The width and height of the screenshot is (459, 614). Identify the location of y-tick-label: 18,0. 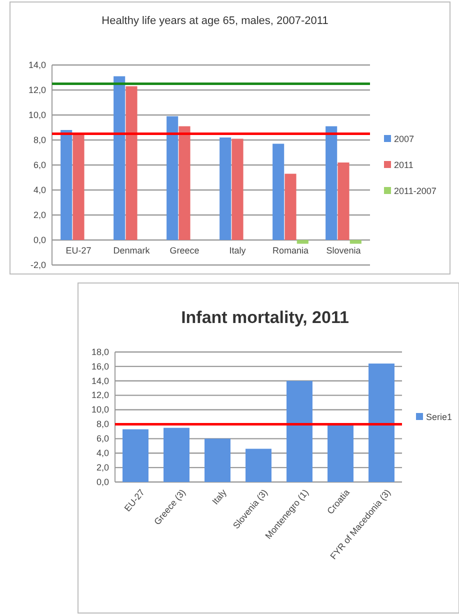
(100, 351).